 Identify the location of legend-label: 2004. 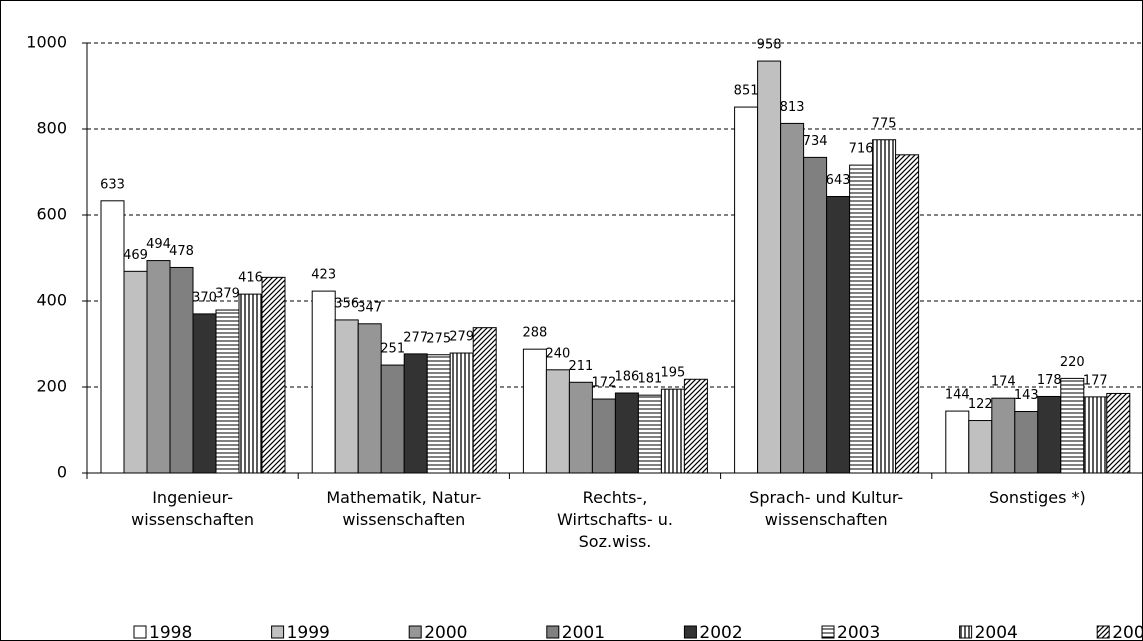
(996, 632).